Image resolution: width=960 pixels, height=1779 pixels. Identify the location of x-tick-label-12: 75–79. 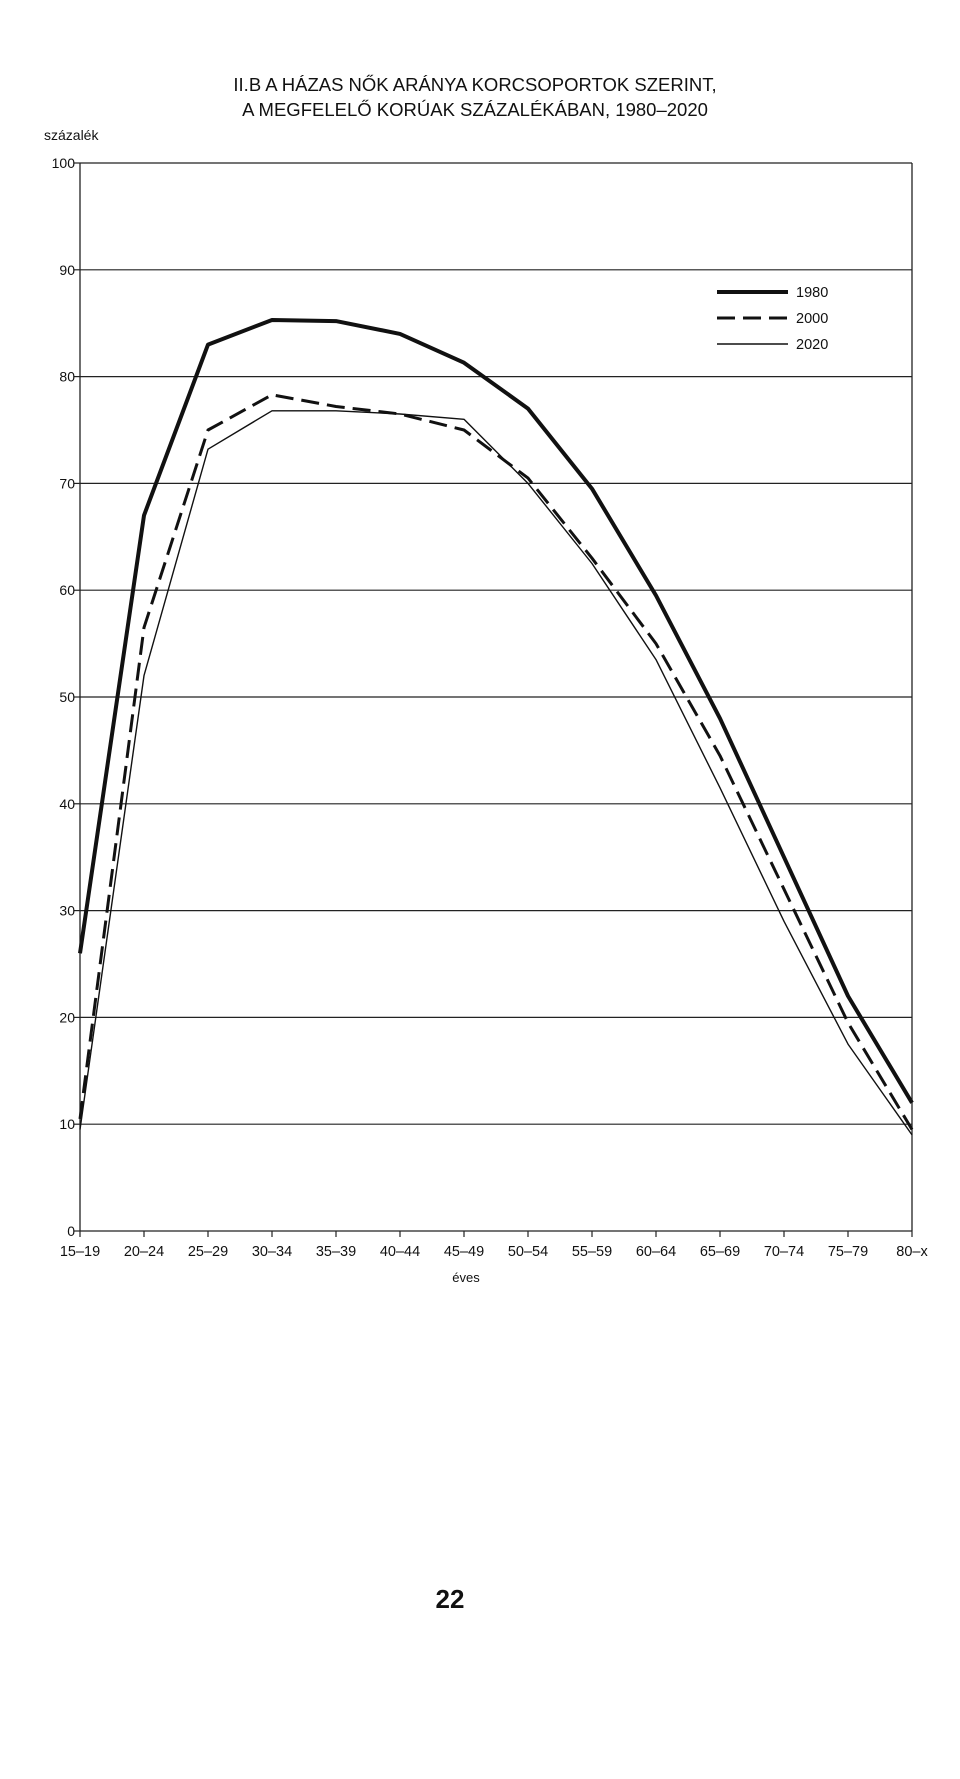
(848, 1252).